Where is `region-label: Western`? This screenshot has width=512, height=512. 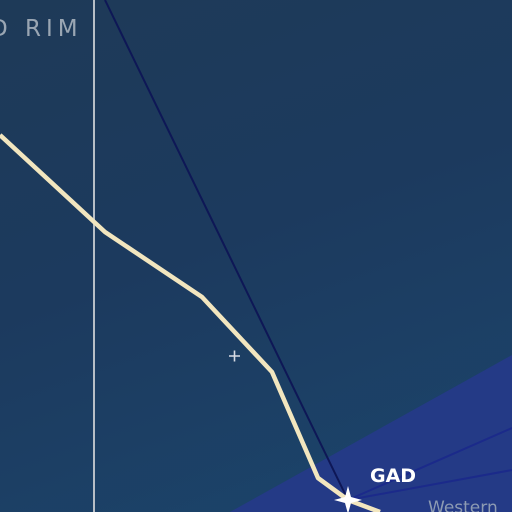 region-label: Western is located at coordinates (463, 505).